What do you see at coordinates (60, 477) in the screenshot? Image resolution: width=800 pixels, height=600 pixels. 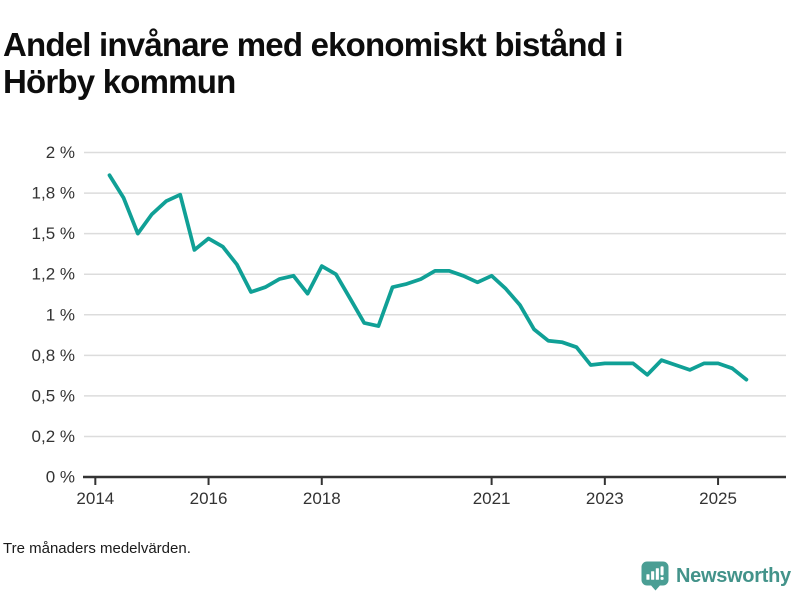 I see `y-tick-label: 0 %` at bounding box center [60, 477].